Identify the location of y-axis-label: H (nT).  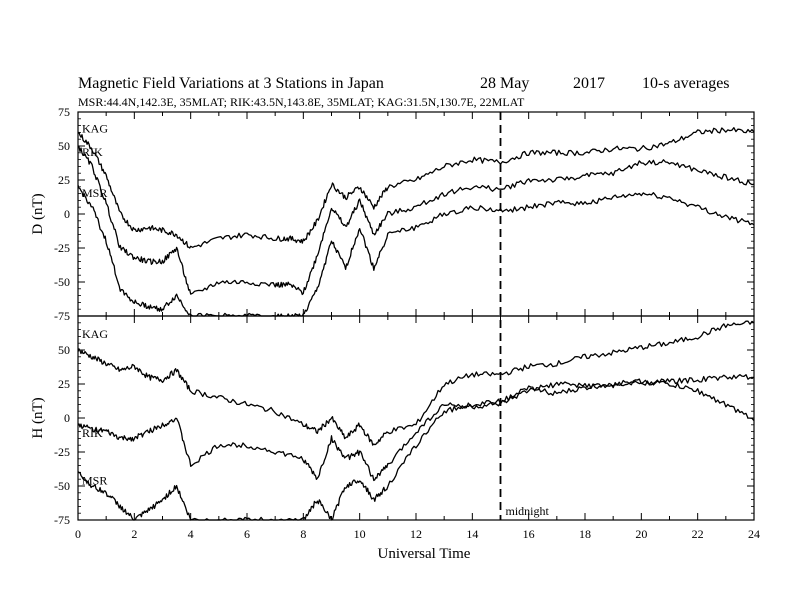
(38, 417).